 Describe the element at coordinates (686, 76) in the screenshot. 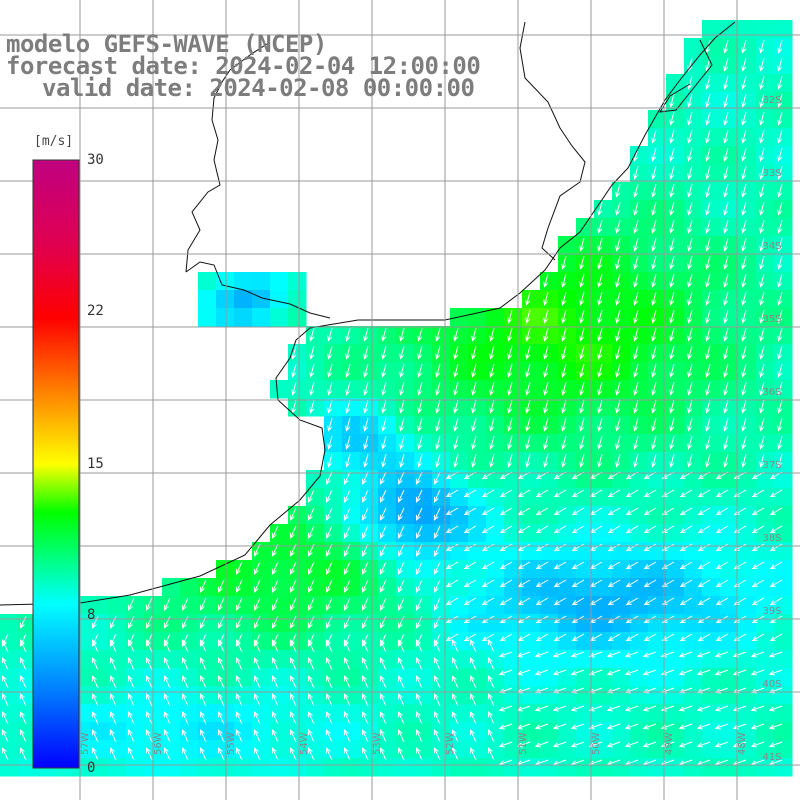

I see `coast-line` at that location.